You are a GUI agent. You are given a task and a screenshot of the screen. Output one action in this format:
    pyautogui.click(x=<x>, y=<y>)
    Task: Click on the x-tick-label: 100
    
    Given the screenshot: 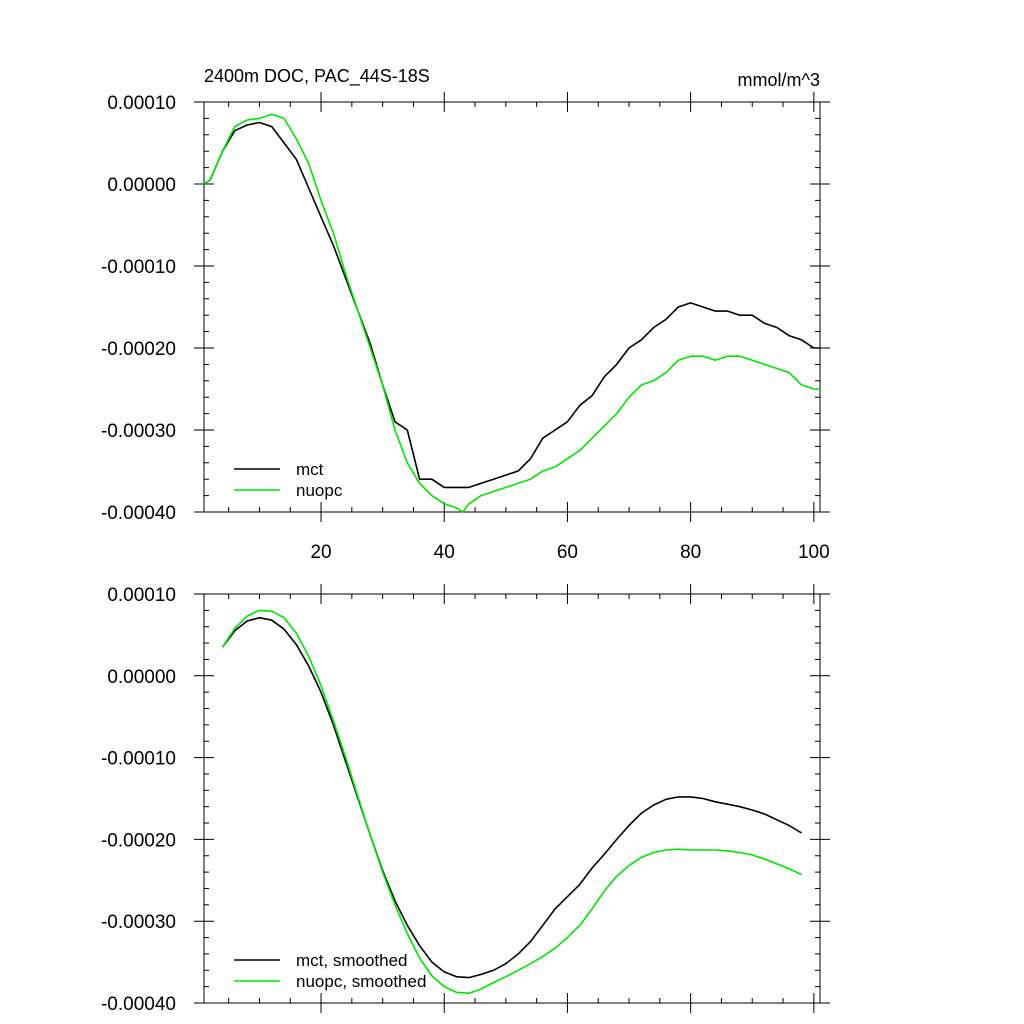 What is the action you would take?
    pyautogui.click(x=814, y=552)
    